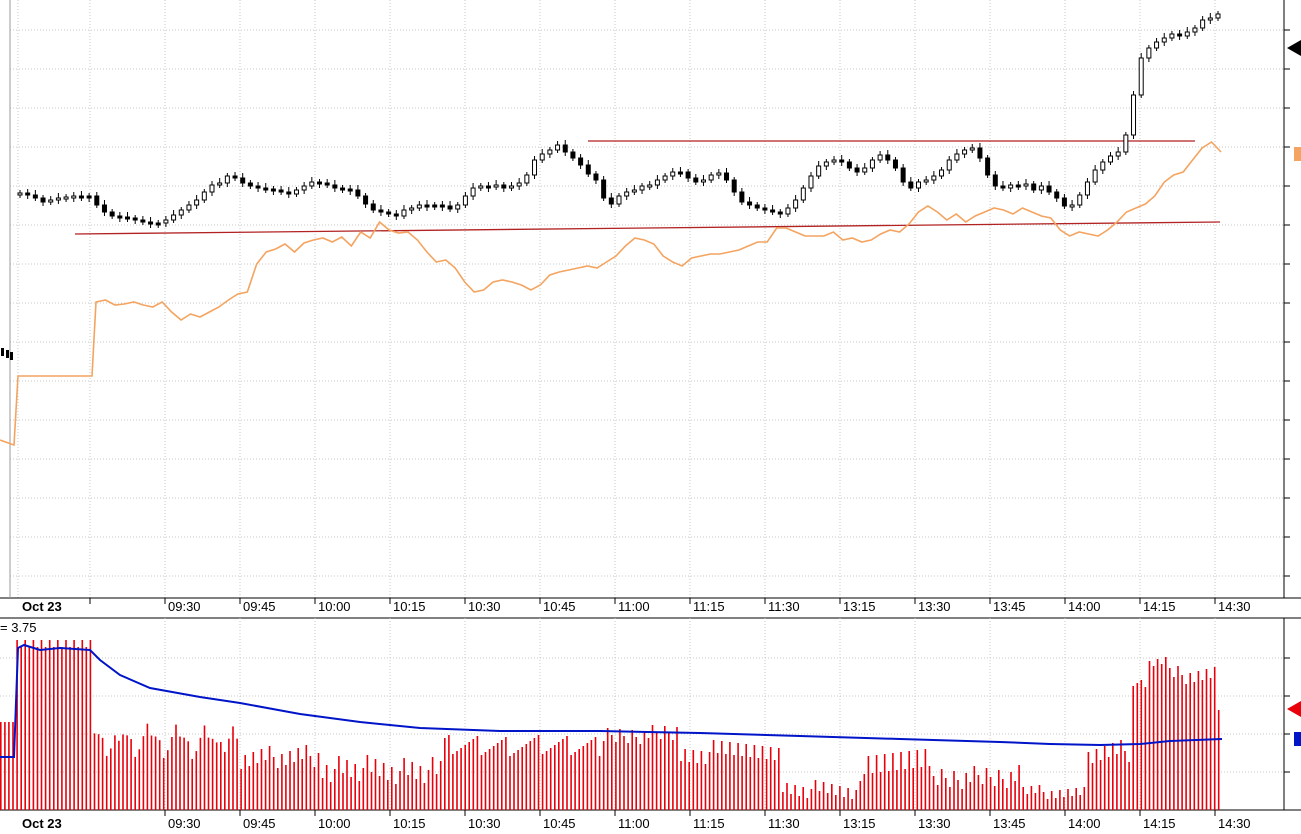 Image resolution: width=1301 pixels, height=834 pixels. What do you see at coordinates (559, 606) in the screenshot?
I see `price-time-tick-label: 10:45` at bounding box center [559, 606].